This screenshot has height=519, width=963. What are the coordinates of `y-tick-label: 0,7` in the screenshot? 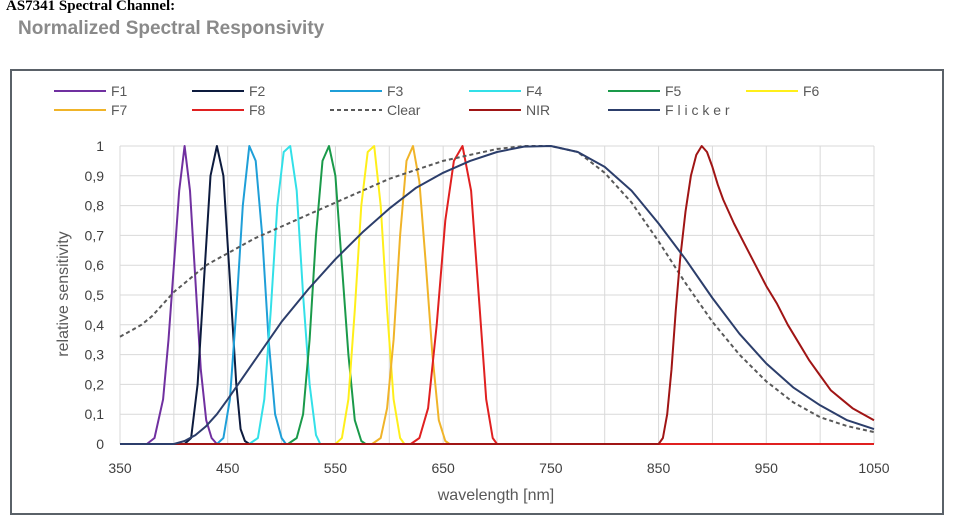 It's located at (95, 235).